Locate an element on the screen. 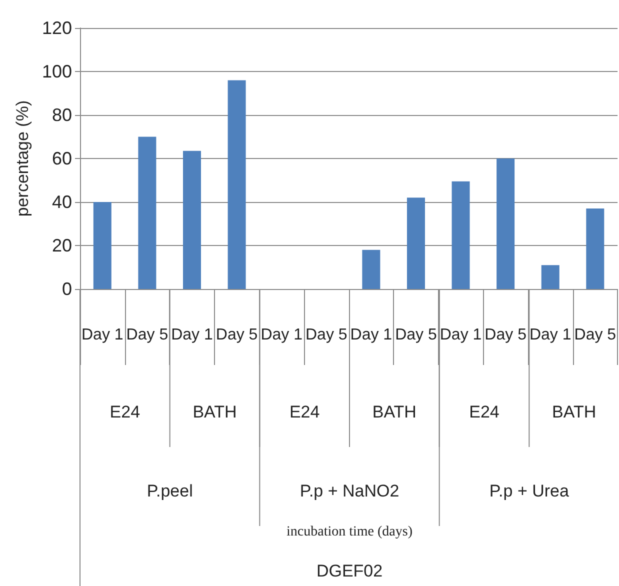 The width and height of the screenshot is (619, 586). text: P.peel is located at coordinates (169, 491).